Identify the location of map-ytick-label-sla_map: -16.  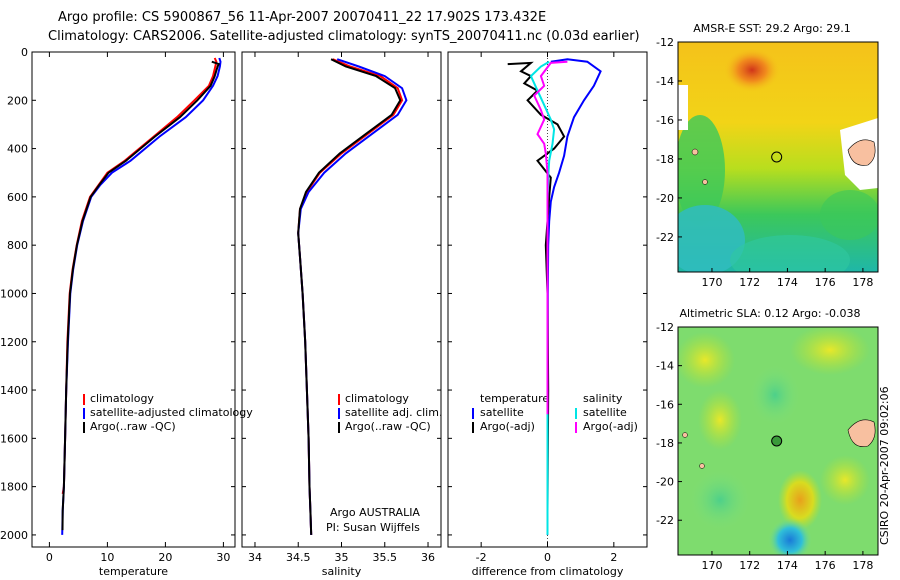
(665, 404).